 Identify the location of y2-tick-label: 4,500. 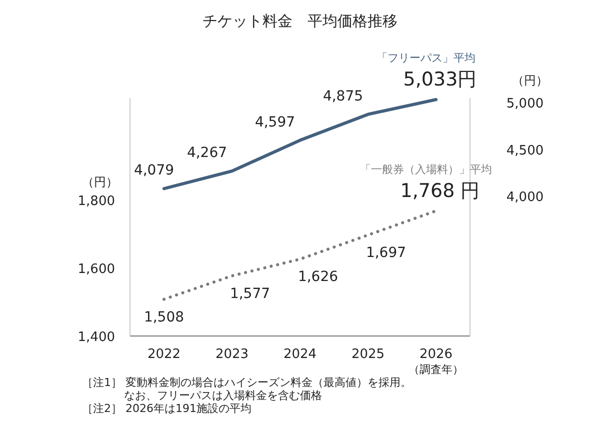
(525, 150).